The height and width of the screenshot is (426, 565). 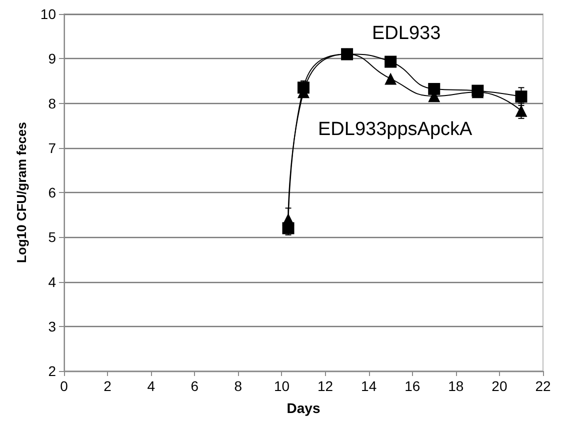 What do you see at coordinates (108, 386) in the screenshot?
I see `x-tick-label: 2` at bounding box center [108, 386].